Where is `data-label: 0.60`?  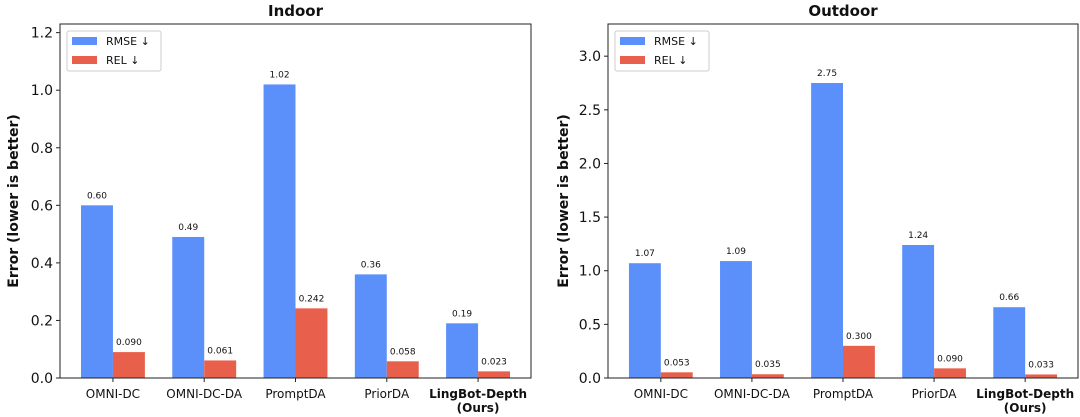 data-label: 0.60 is located at coordinates (97, 196).